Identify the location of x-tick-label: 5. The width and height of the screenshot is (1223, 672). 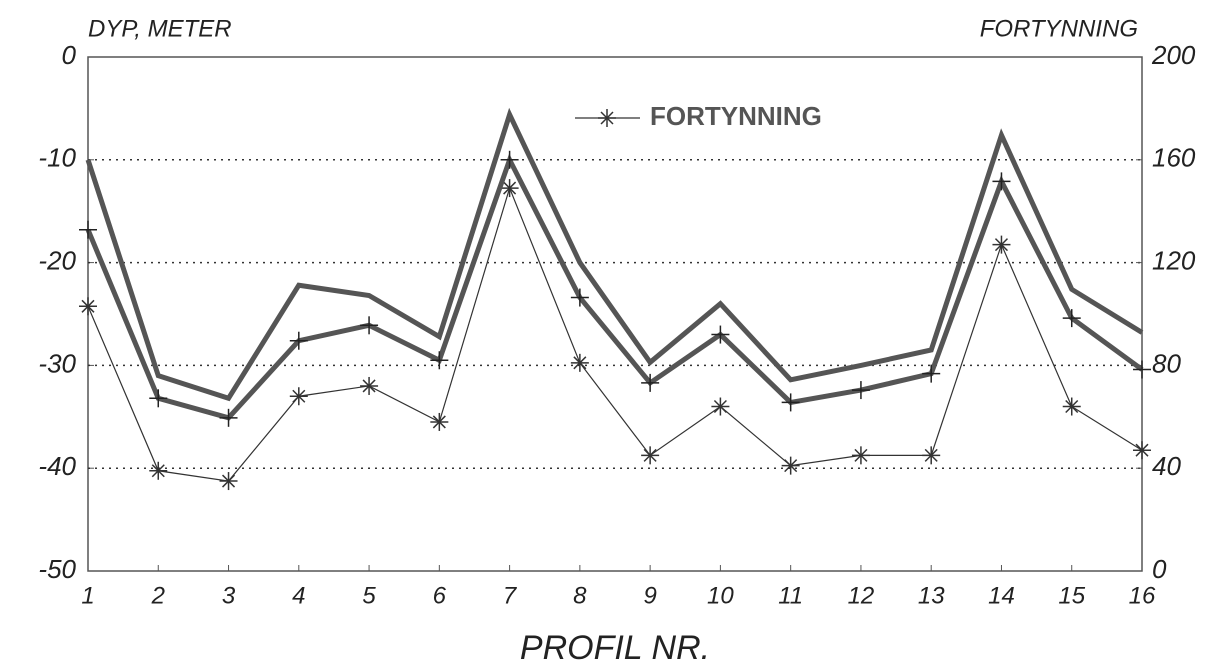
(369, 595).